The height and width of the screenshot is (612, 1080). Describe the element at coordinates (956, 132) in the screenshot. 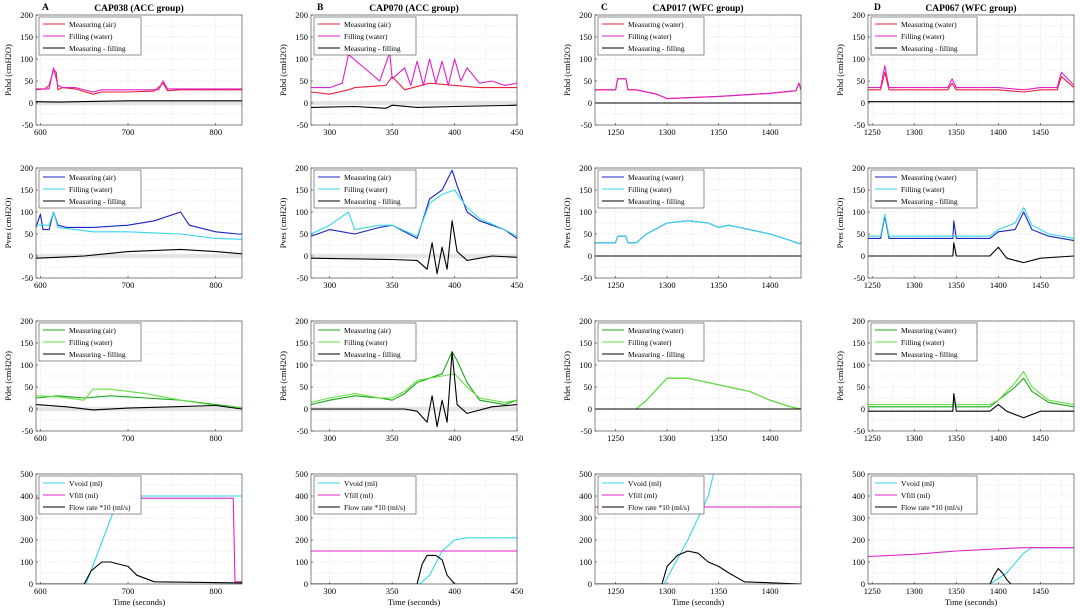

I see `x-tick-label: 1350` at that location.